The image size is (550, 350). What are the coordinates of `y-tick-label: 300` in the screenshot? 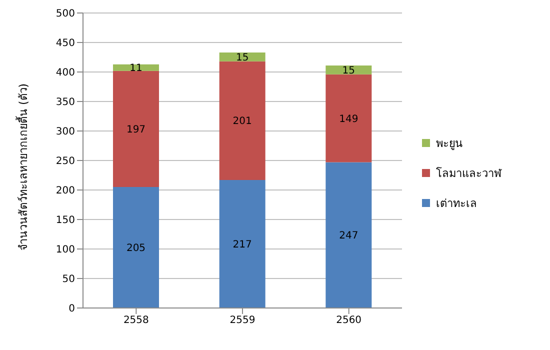 It's located at (65, 132).